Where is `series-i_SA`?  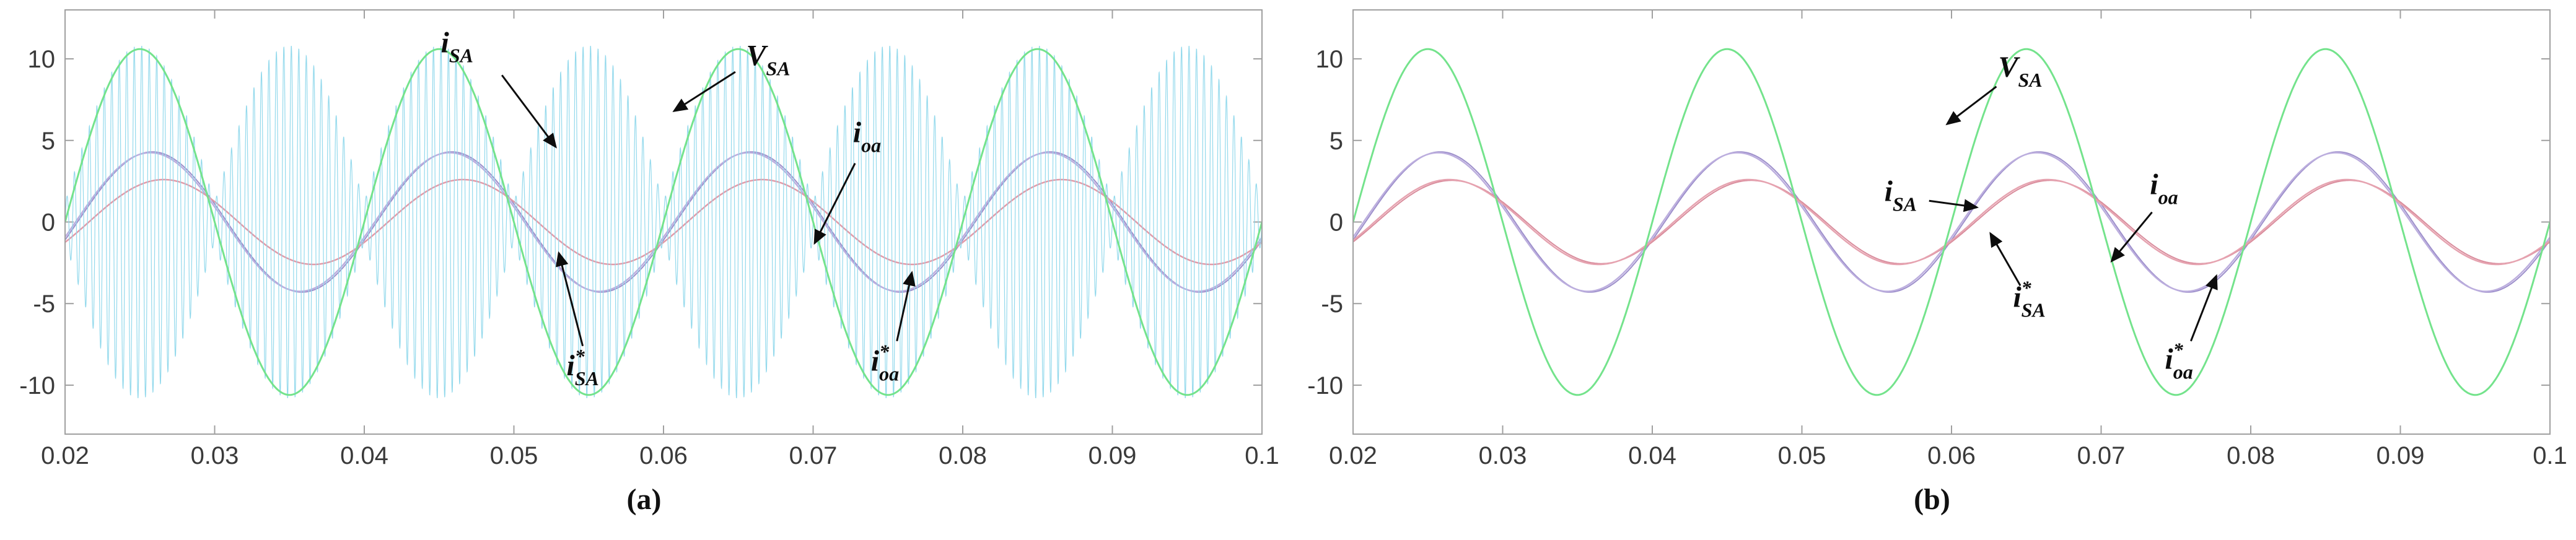
series-i_SA is located at coordinates (1951, 222).